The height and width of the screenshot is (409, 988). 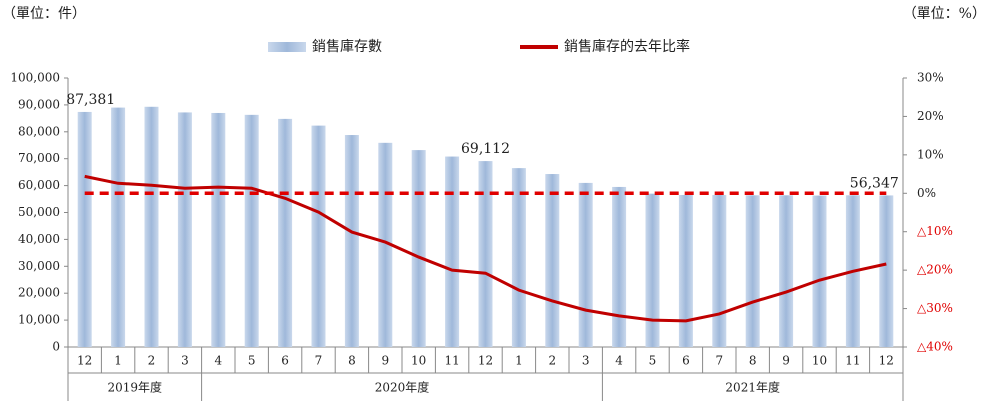 I want to click on y2-tick-label: △40%, so click(x=935, y=347).